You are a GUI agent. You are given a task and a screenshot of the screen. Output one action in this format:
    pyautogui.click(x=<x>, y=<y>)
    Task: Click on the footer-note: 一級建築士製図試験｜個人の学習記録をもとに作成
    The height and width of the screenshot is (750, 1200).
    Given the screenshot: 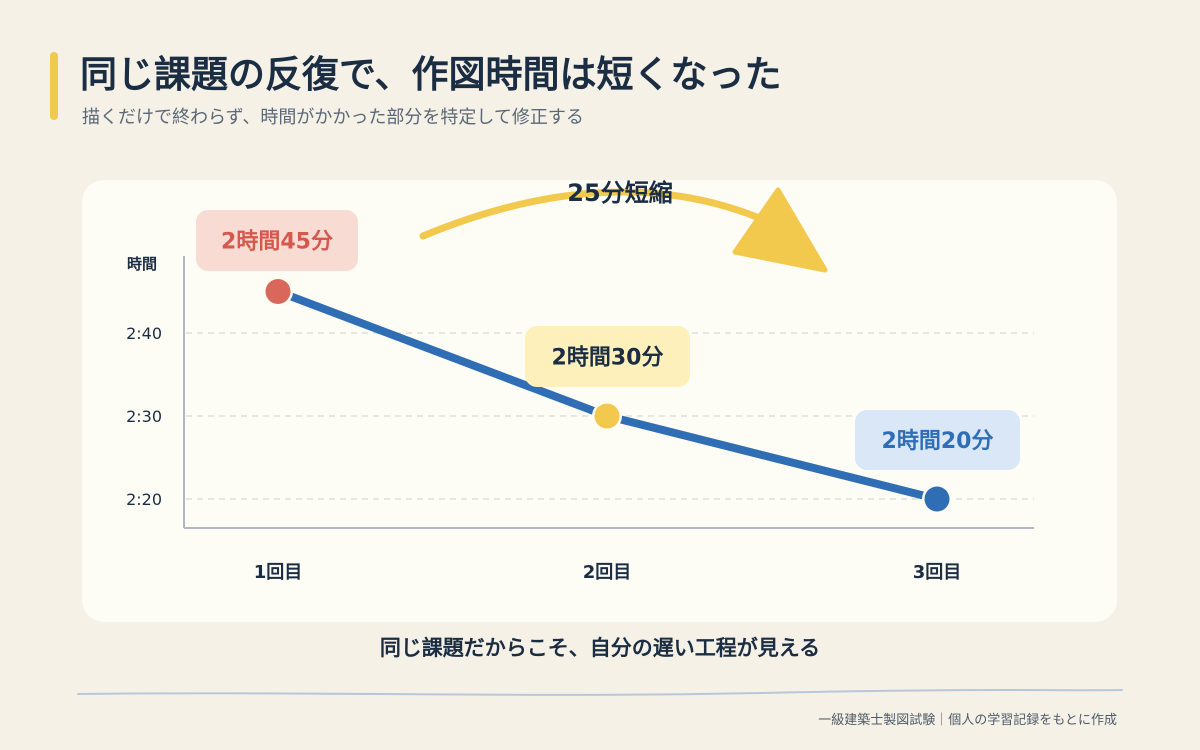 What is the action you would take?
    pyautogui.click(x=967, y=720)
    